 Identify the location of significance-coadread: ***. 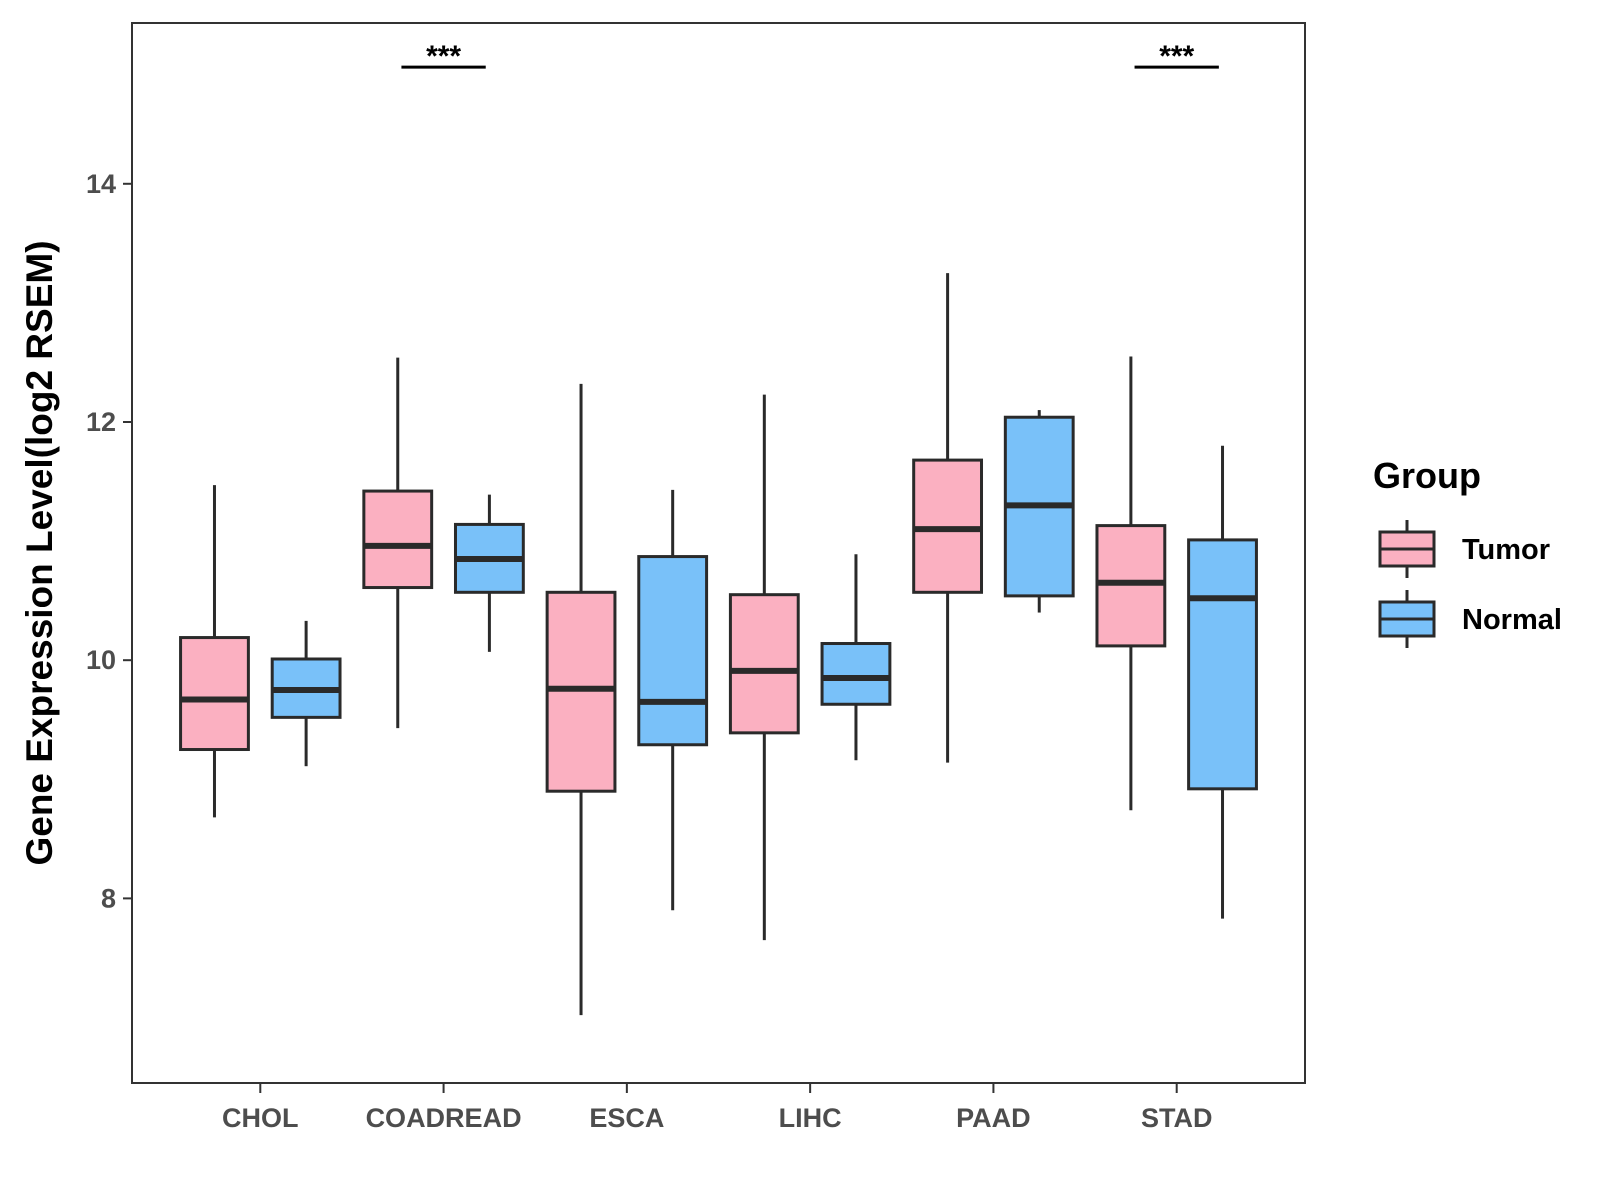
(443, 56).